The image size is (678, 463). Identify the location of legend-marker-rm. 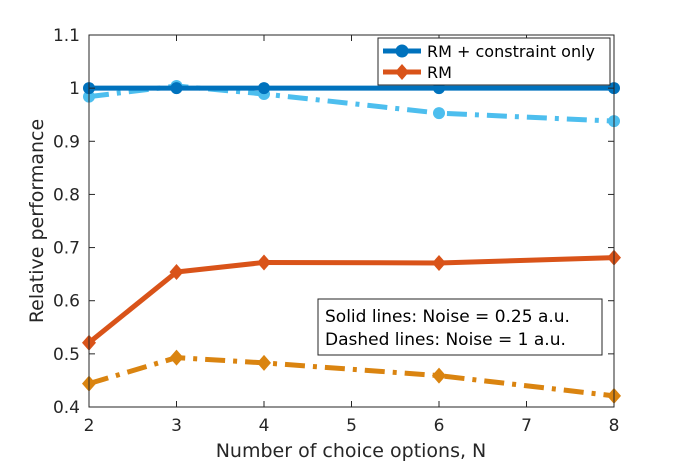
(402, 72).